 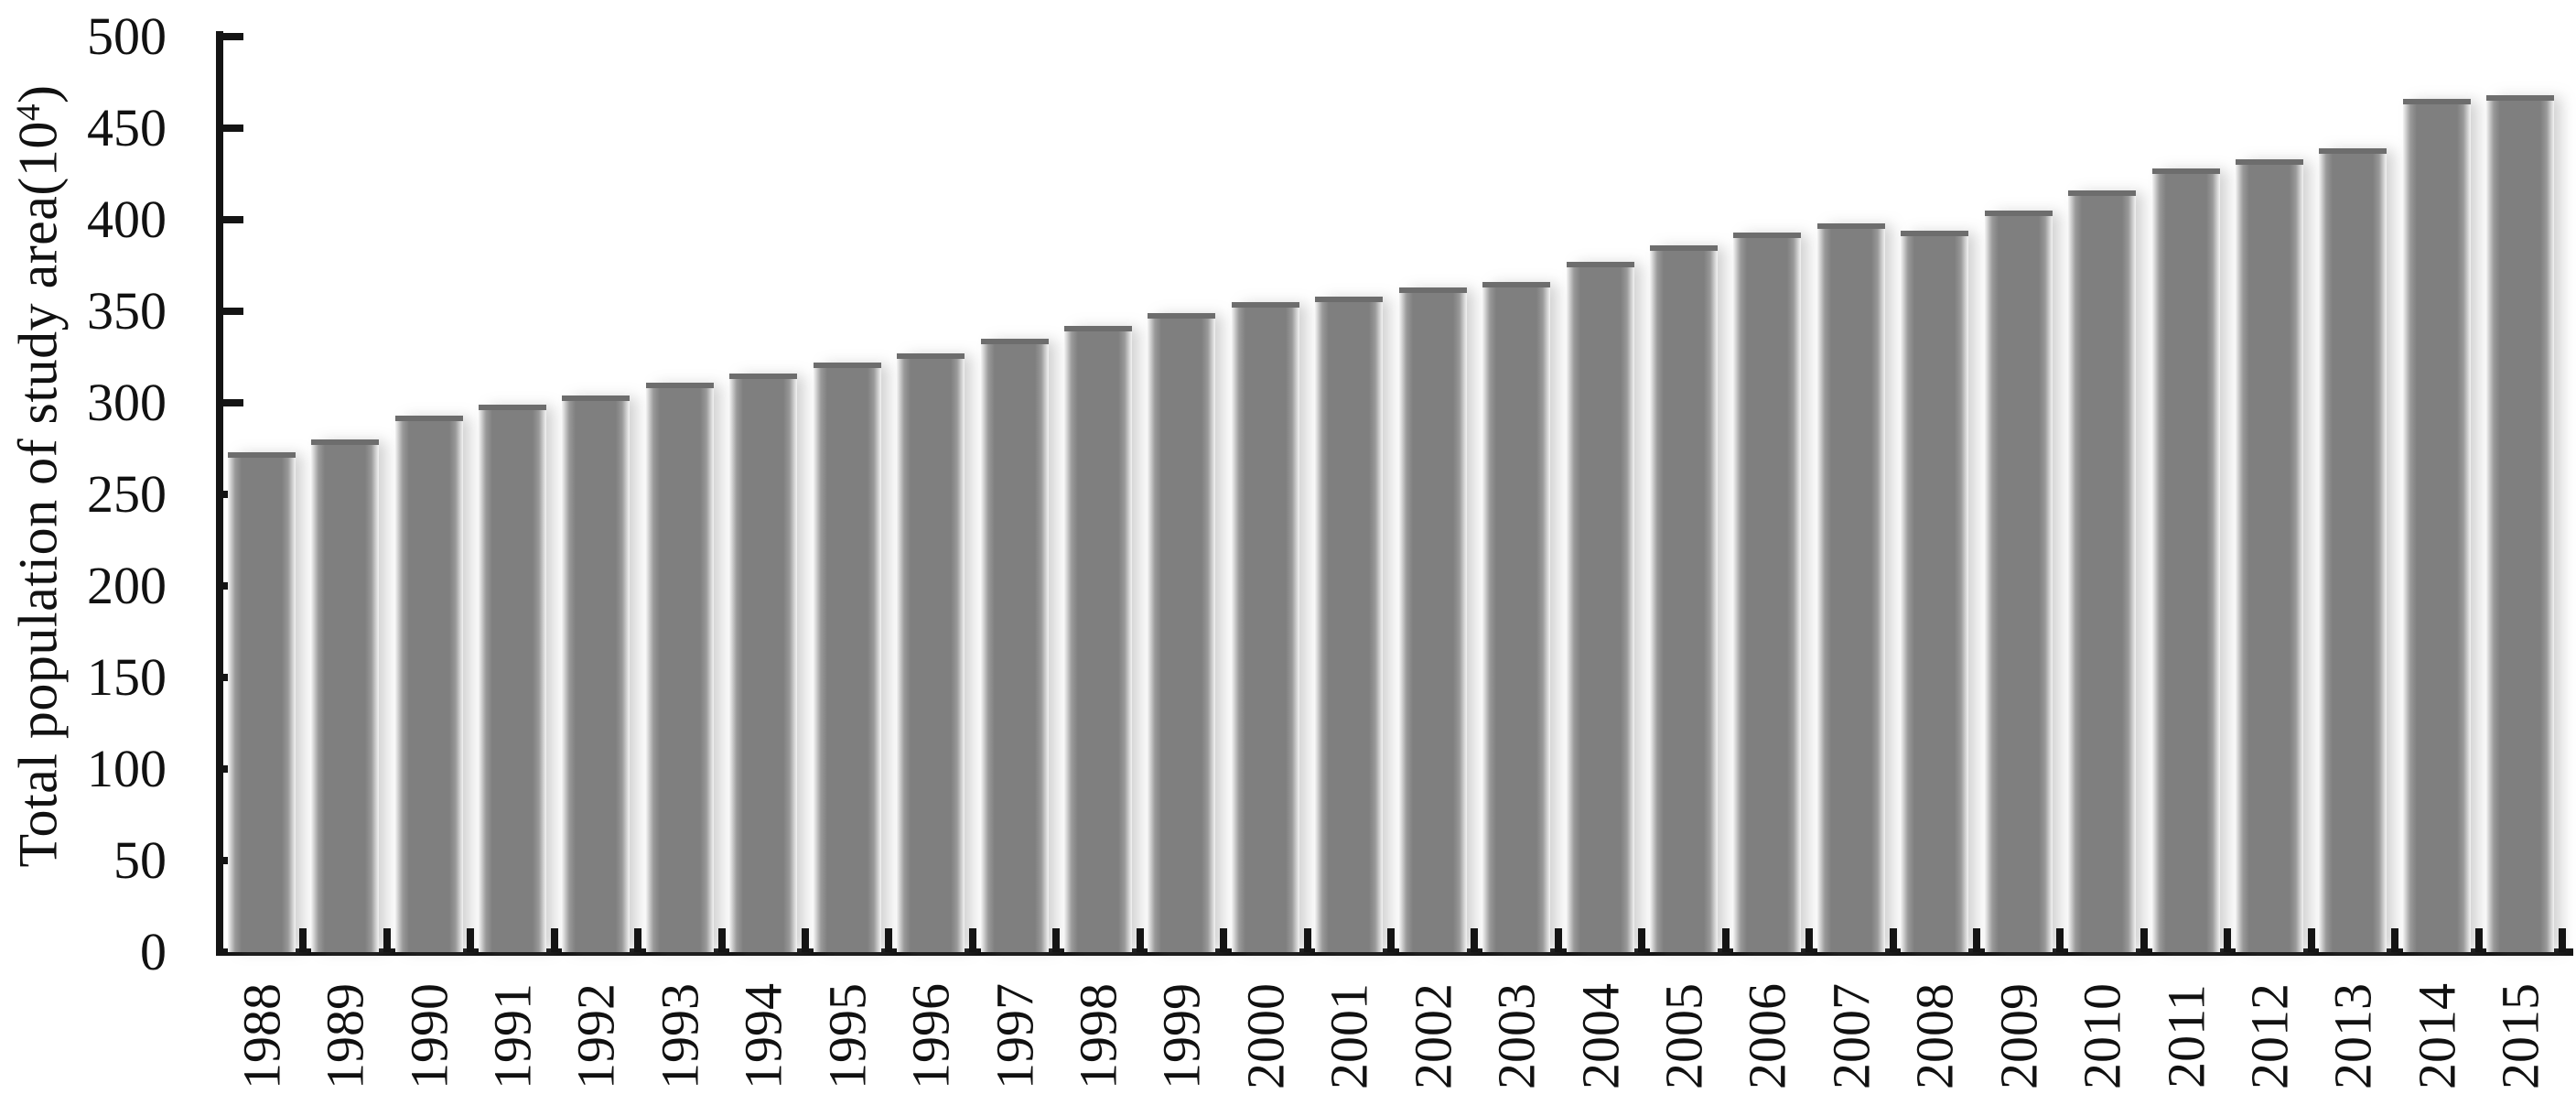 I want to click on bar-1993, so click(x=679, y=667).